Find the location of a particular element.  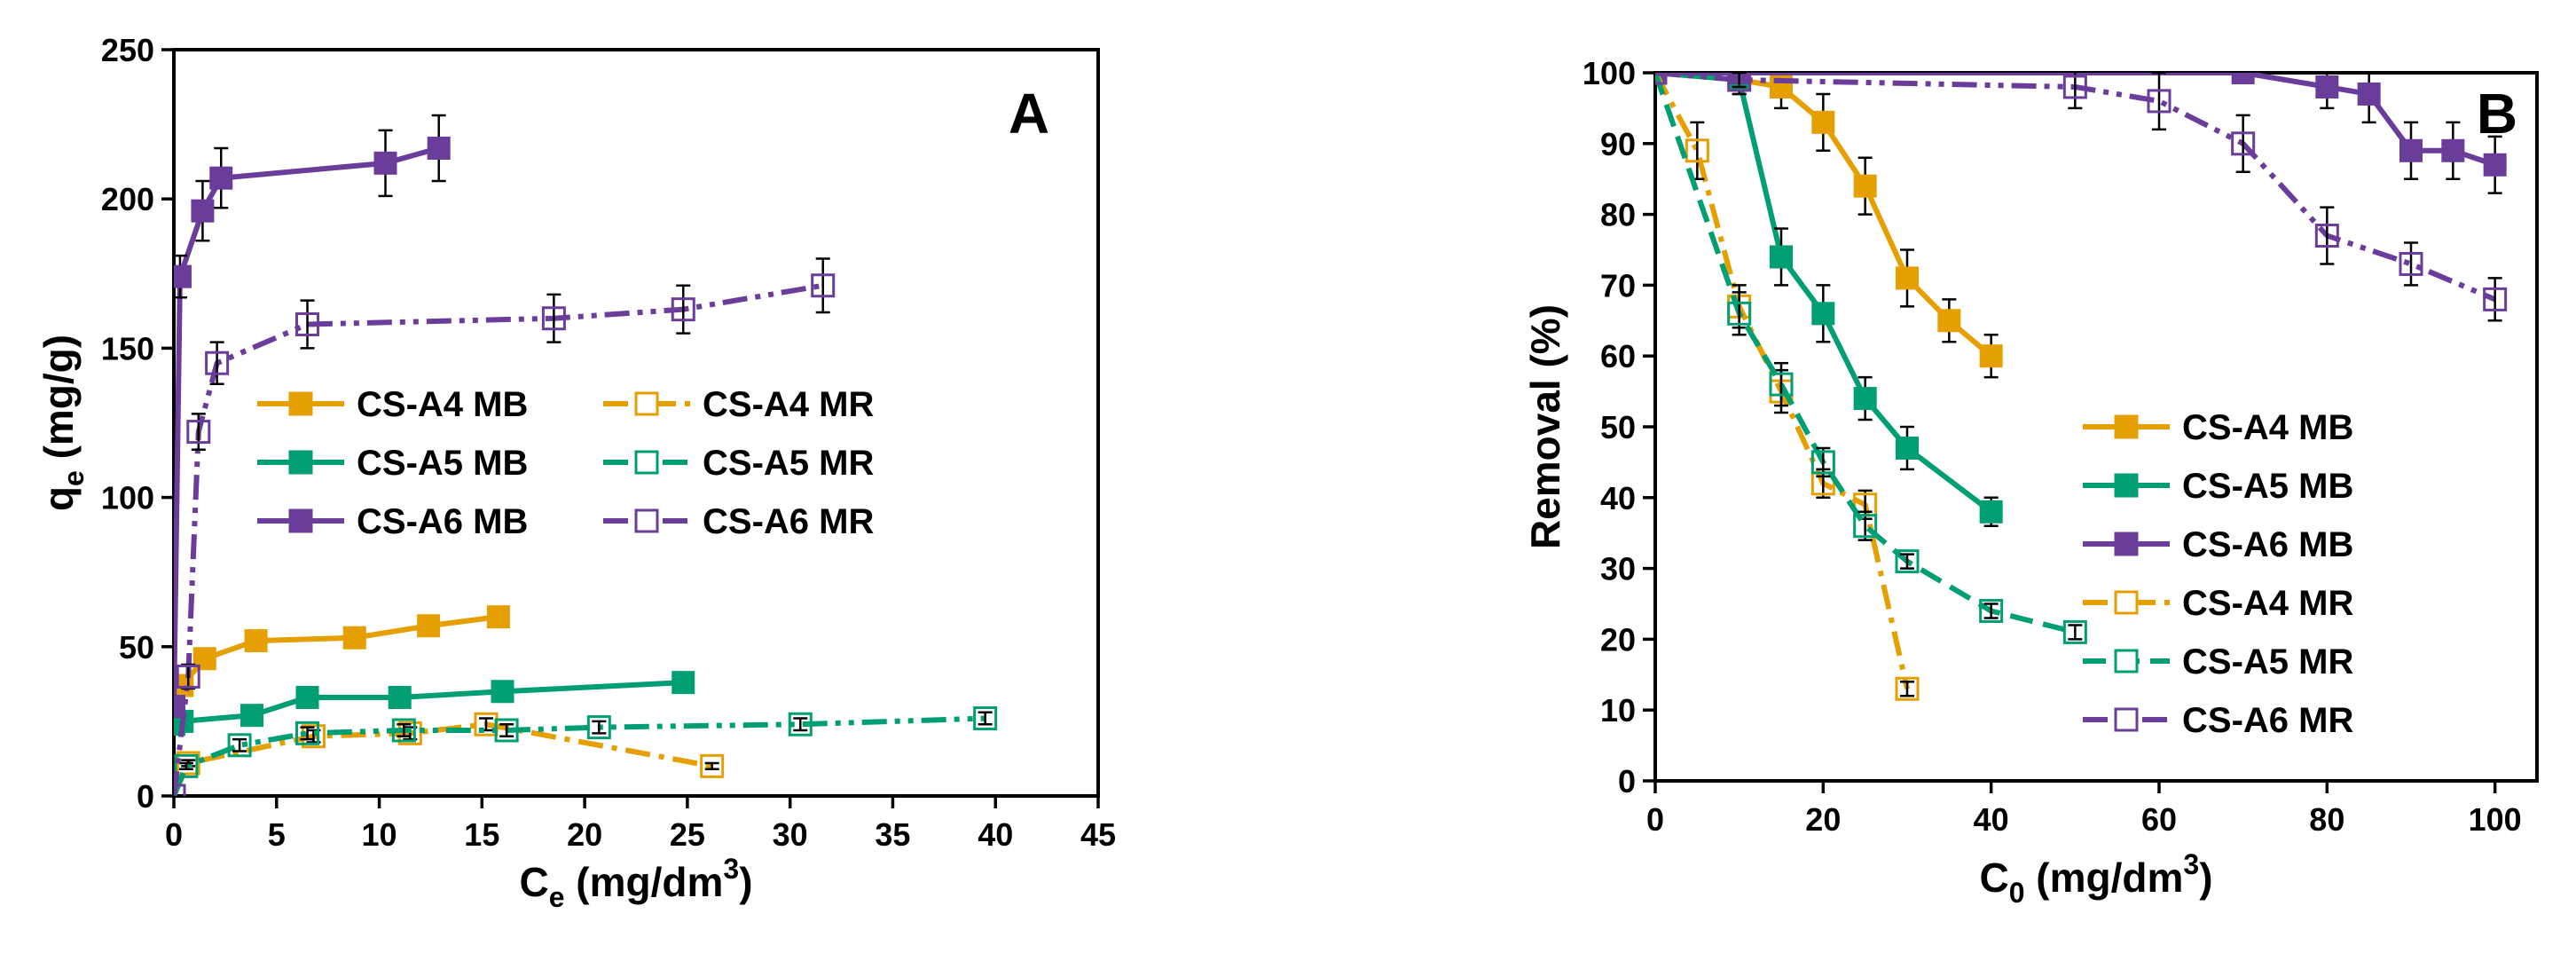

panel-a-legend-cs-a6-mb-swatch-marker is located at coordinates (300, 520).